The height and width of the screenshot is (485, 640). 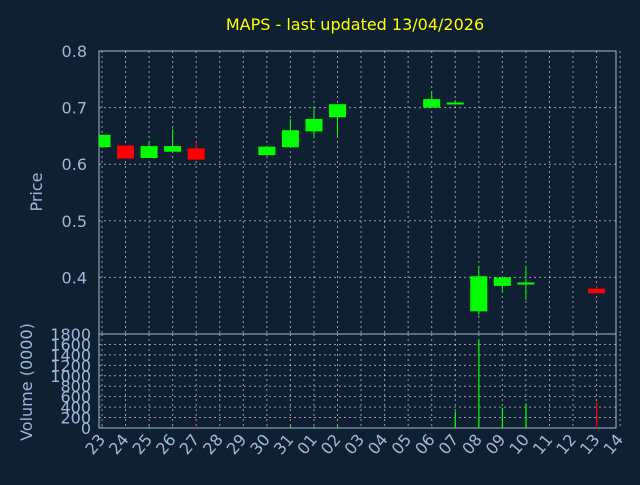 I want to click on x-tick-label: 14, so click(x=614, y=444).